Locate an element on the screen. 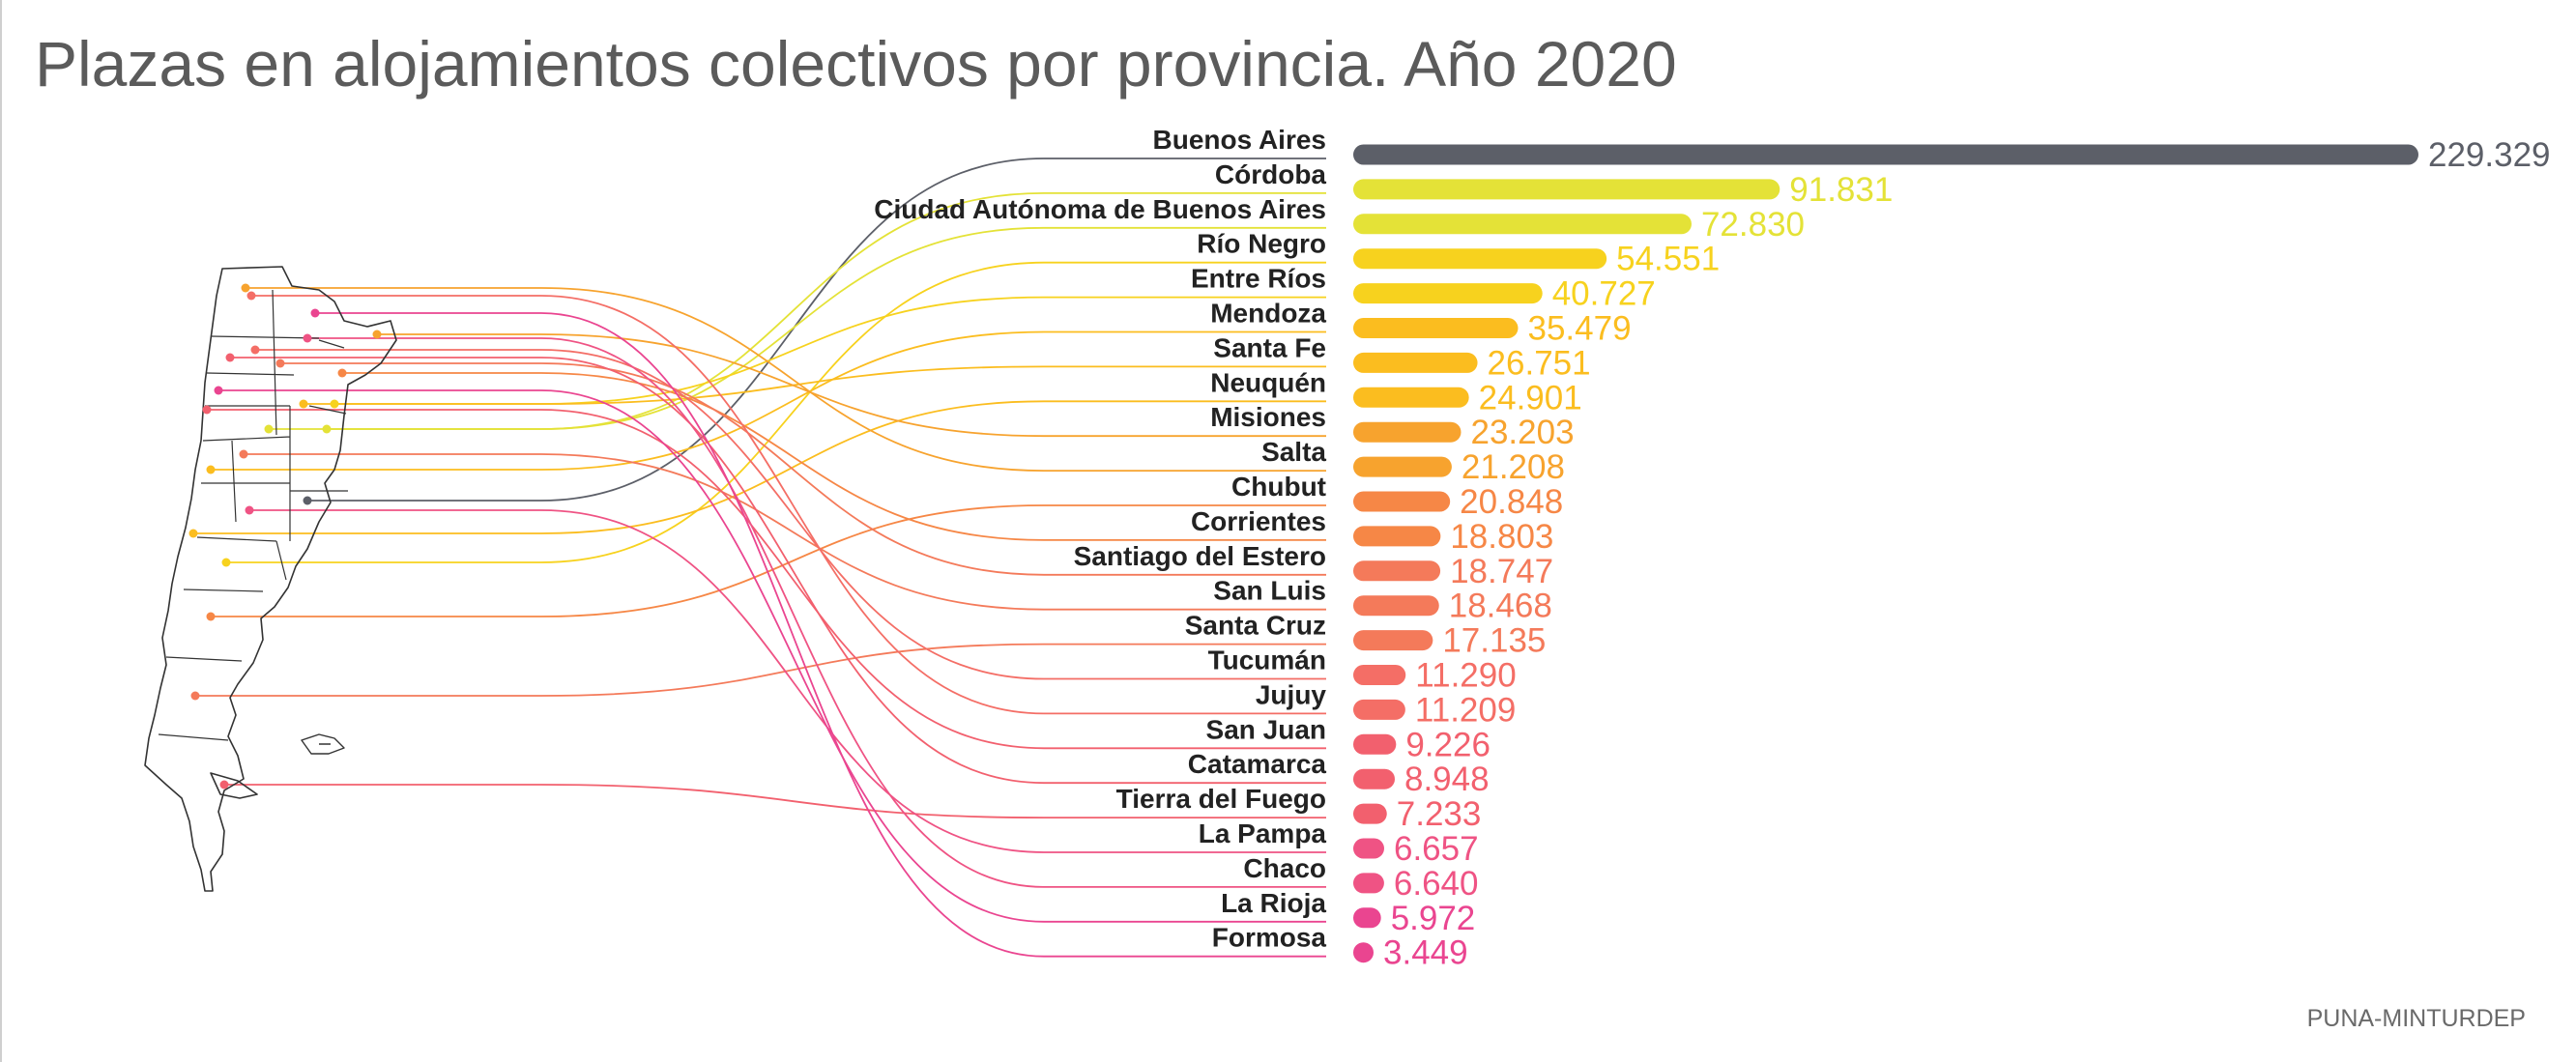 This screenshot has height=1062, width=2576. connector-rio-negro is located at coordinates (776, 412).